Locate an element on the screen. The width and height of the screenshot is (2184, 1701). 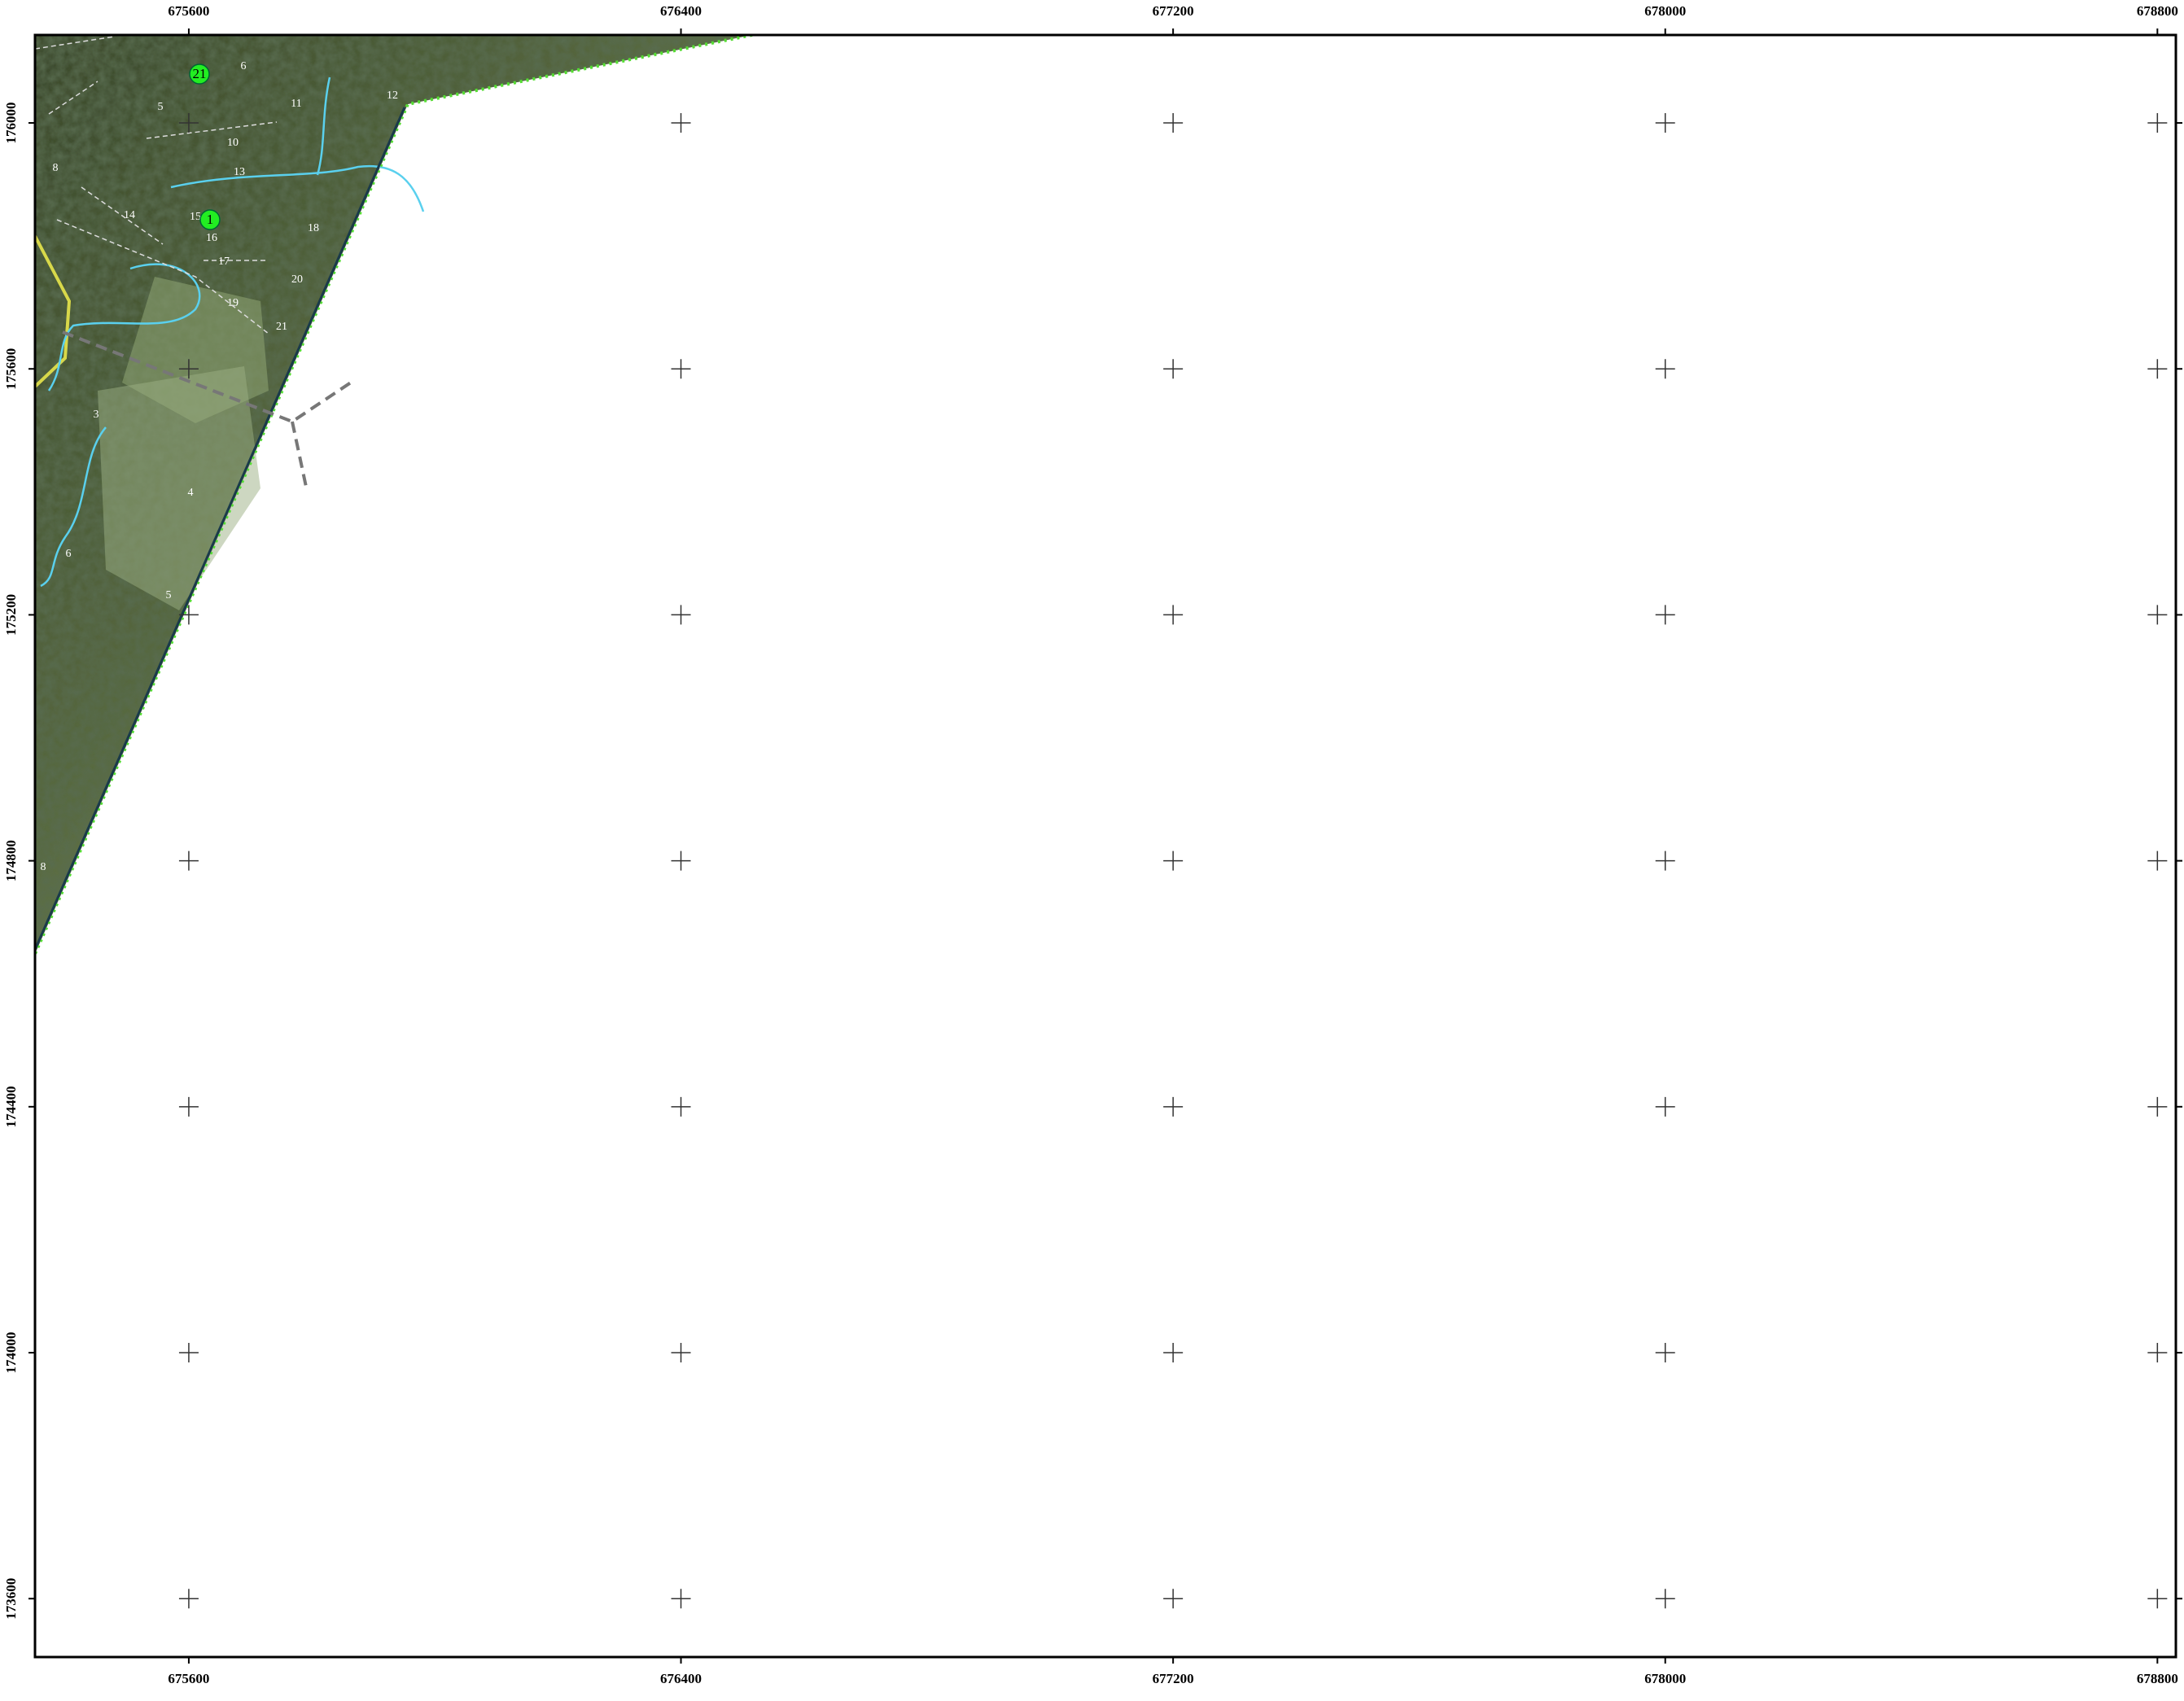
y-tick-label: 176000 is located at coordinates (11, 123).